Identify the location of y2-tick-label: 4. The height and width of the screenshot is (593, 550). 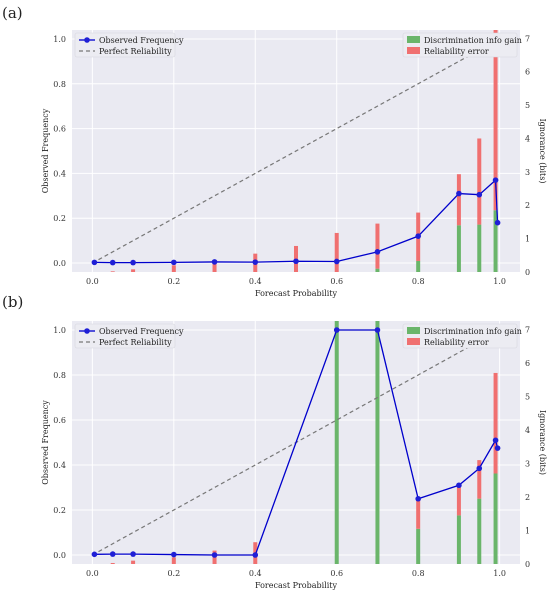
(527, 138).